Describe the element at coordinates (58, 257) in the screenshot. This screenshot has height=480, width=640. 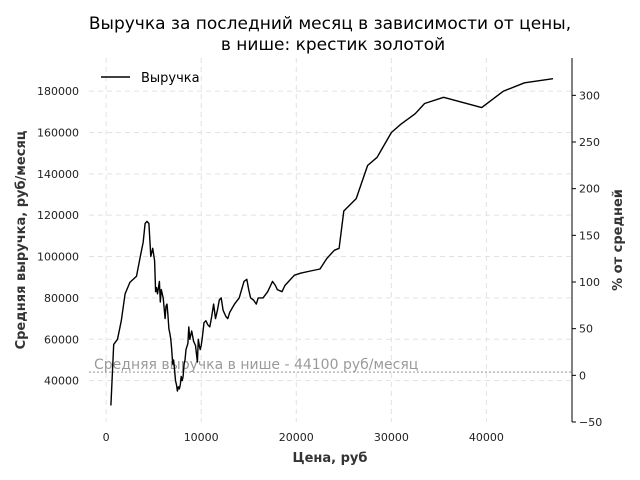
I see `y-tick-label-3: 100000` at that location.